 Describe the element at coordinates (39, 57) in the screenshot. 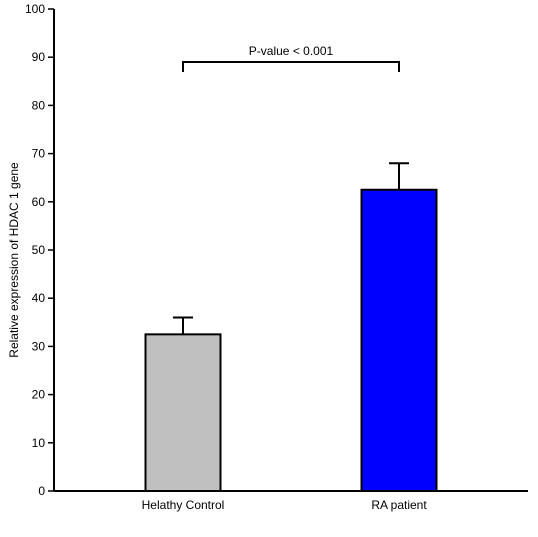

I see `y-tick-label: 90` at that location.